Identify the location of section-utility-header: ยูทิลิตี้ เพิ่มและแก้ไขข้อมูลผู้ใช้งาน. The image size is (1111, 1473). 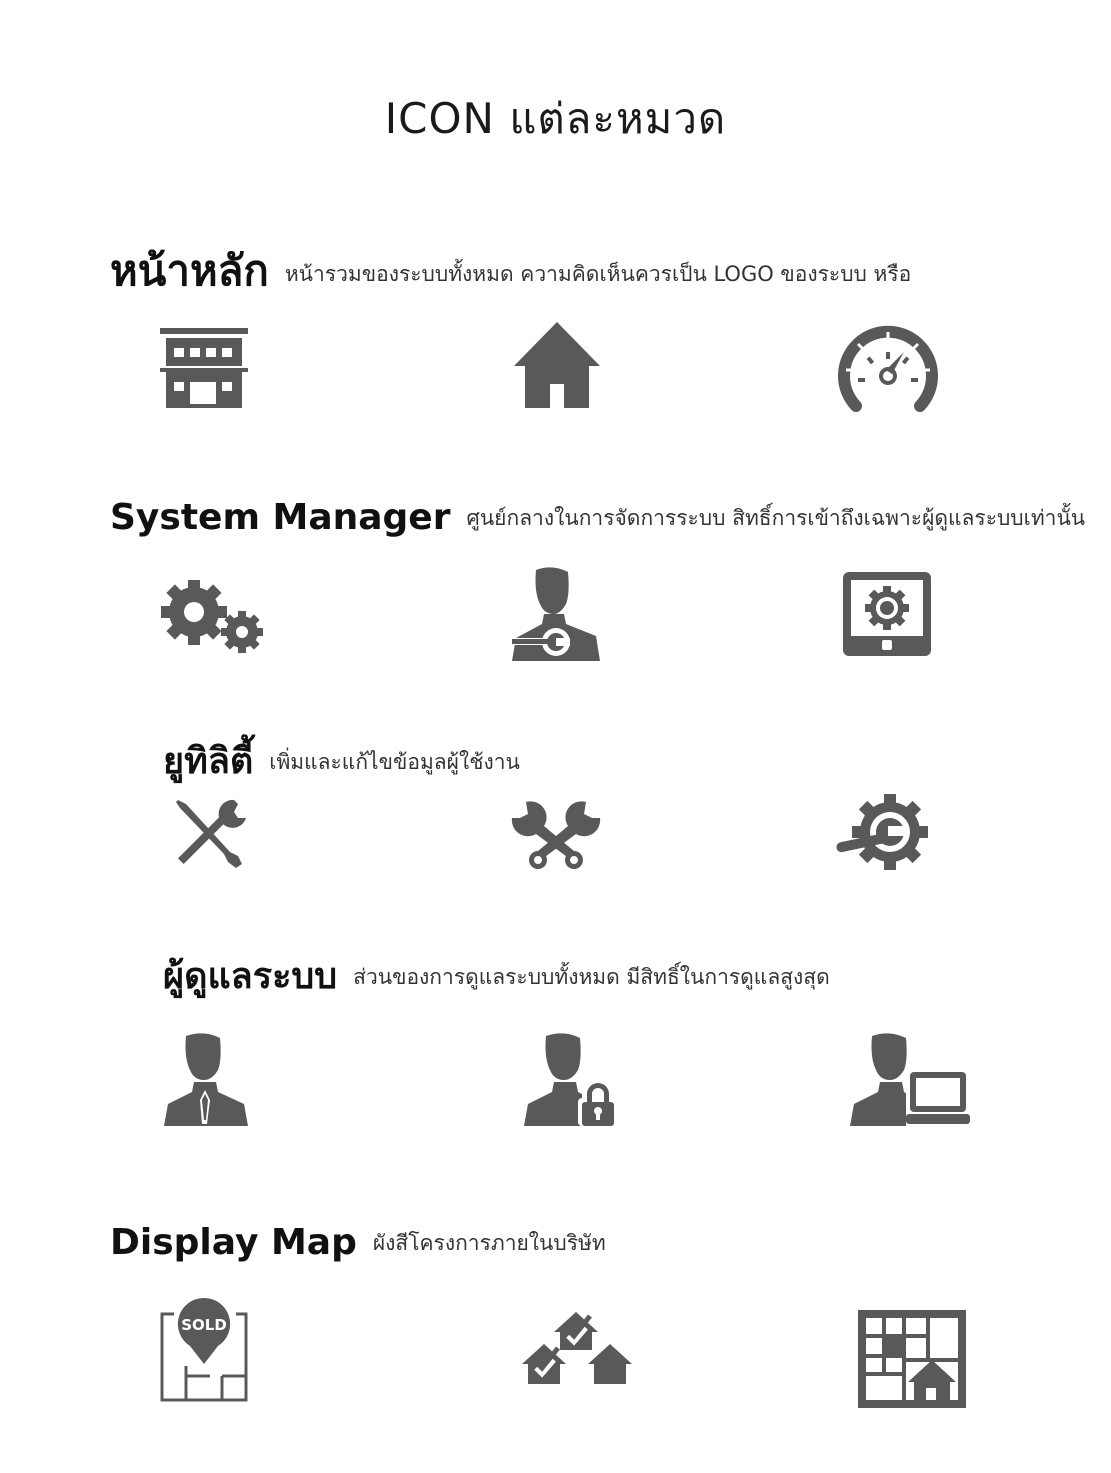
(341, 760).